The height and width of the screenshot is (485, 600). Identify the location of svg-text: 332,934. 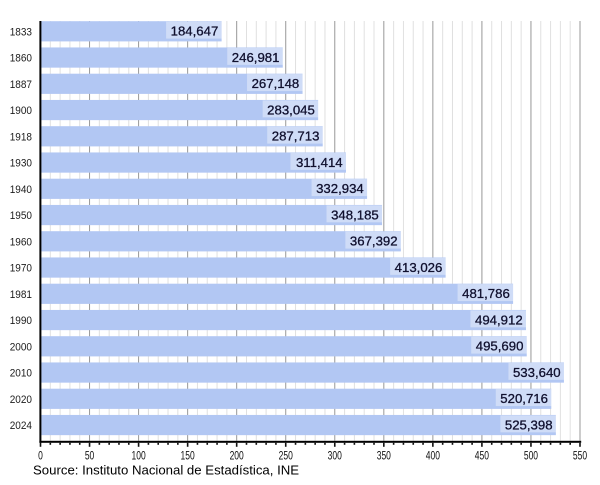
(340, 188).